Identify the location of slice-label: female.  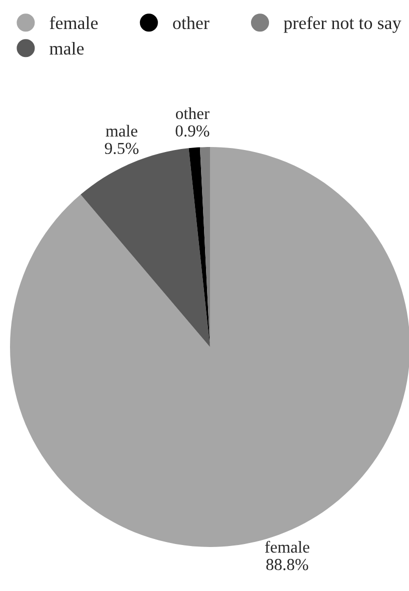
(287, 546).